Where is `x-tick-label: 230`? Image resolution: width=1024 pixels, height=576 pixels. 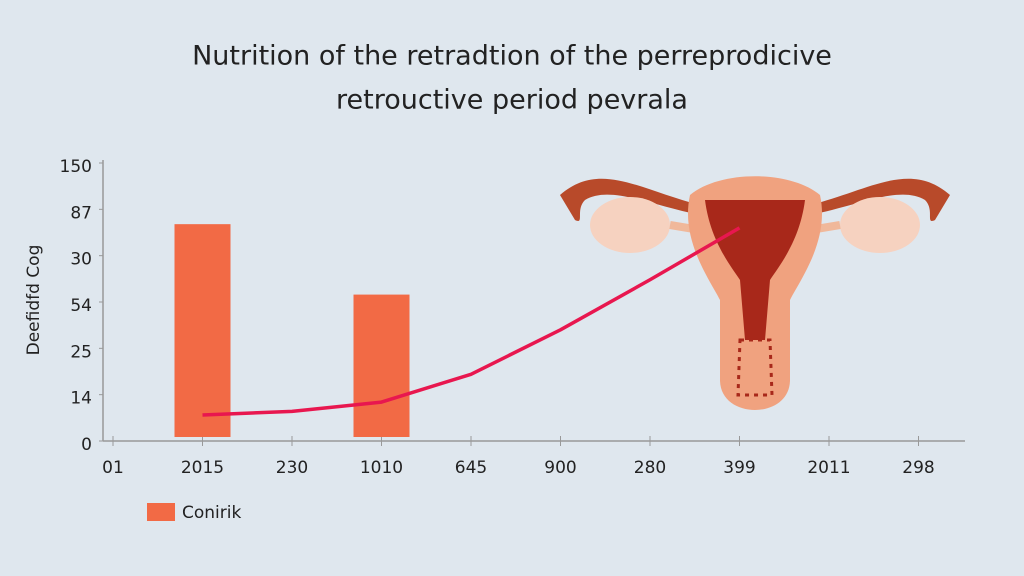 x-tick-label: 230 is located at coordinates (292, 468).